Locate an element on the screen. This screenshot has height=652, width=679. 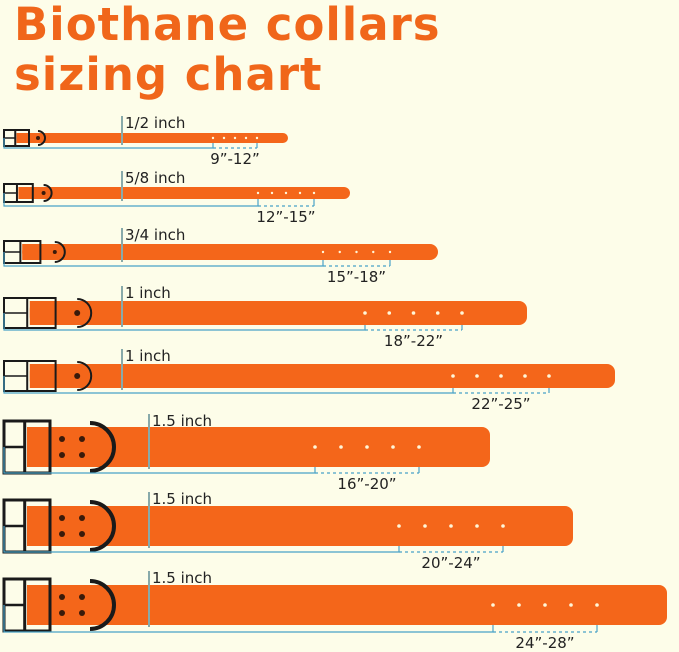
range-label: 20”-24” is located at coordinates (450, 563).